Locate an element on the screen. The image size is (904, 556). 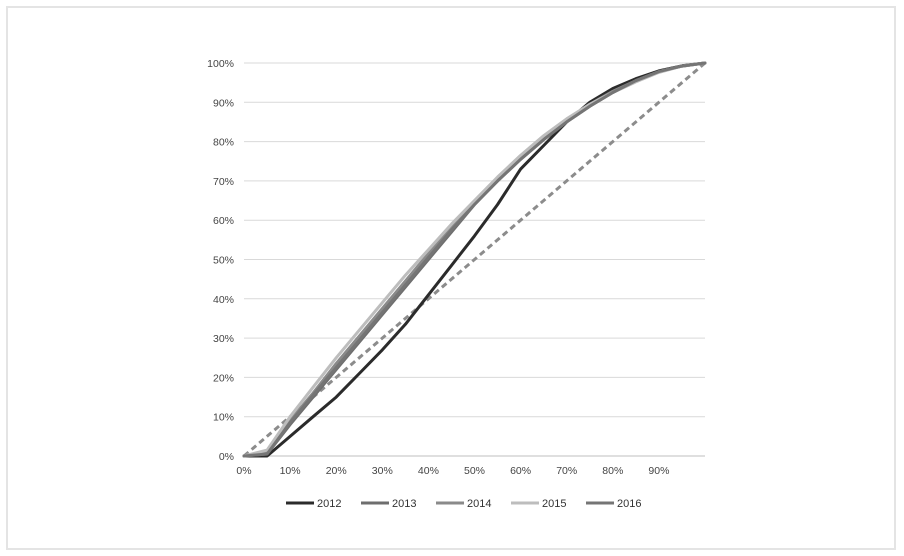
y-tick-label: 30% is located at coordinates (223, 339).